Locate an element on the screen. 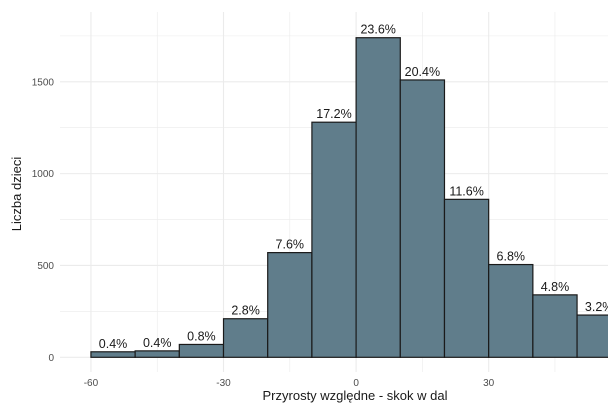 This screenshot has width=608, height=406. bar-label: 6.8% is located at coordinates (511, 257).